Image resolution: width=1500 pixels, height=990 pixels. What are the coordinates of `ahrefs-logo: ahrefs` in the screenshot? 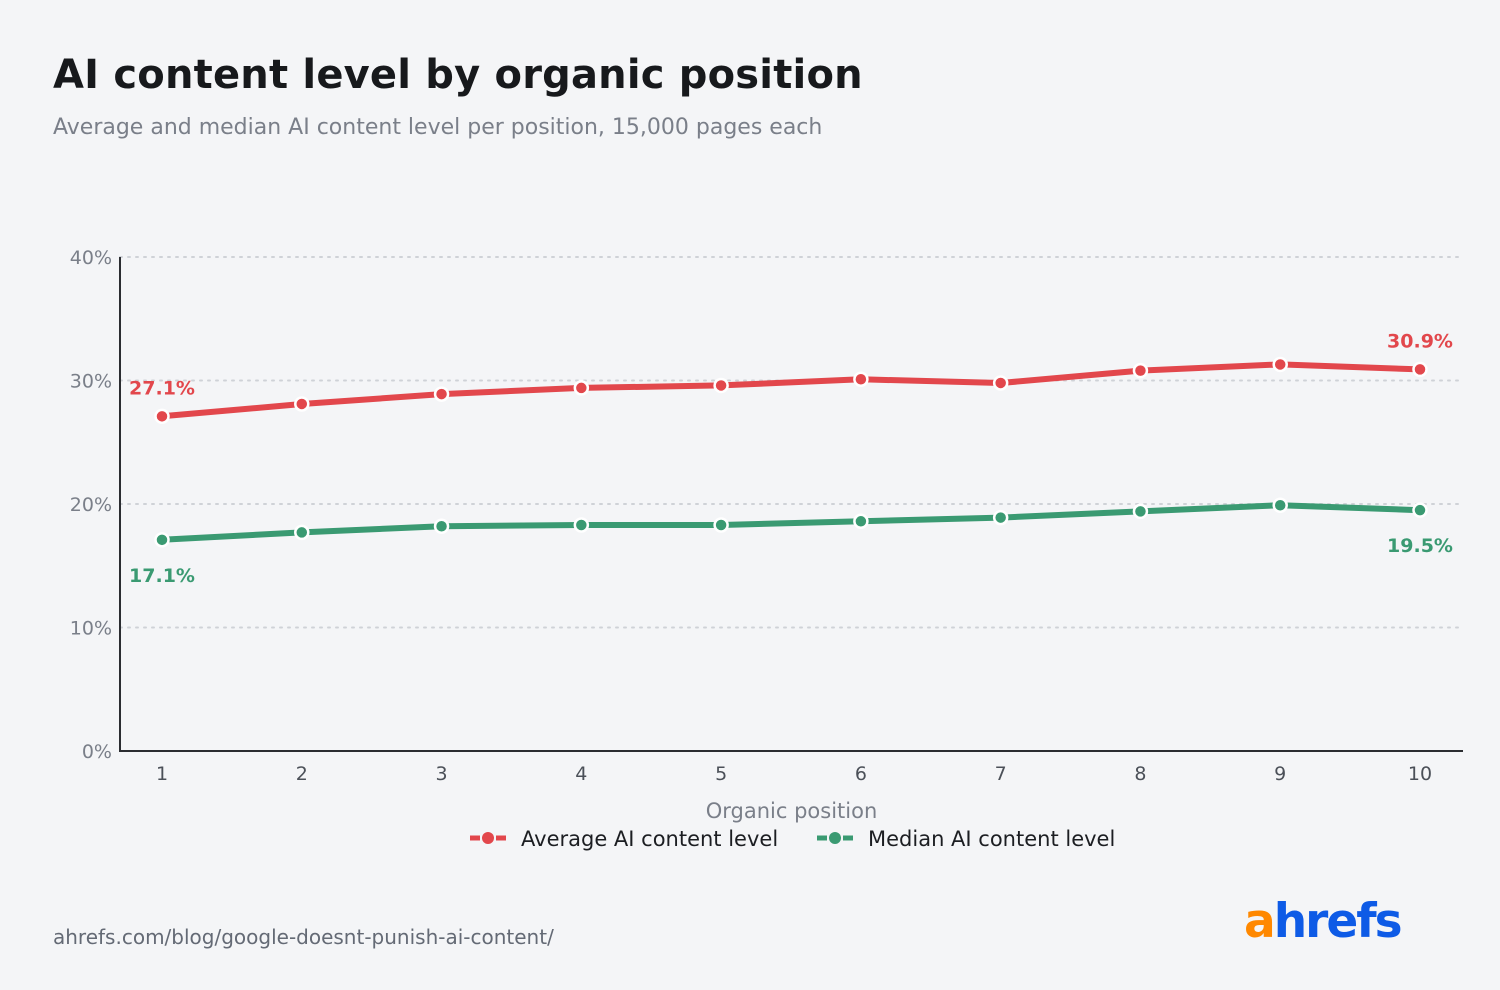 It's located at (1323, 921).